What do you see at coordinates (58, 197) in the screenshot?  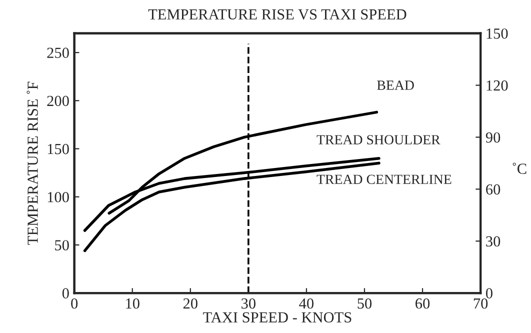 I see `y-tick-label: 100` at bounding box center [58, 197].